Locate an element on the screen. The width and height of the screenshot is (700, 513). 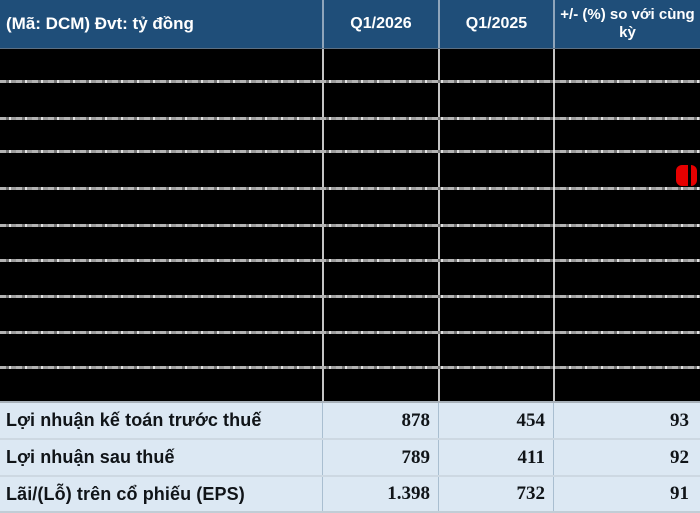
value-change-pct: 93 is located at coordinates (626, 420).